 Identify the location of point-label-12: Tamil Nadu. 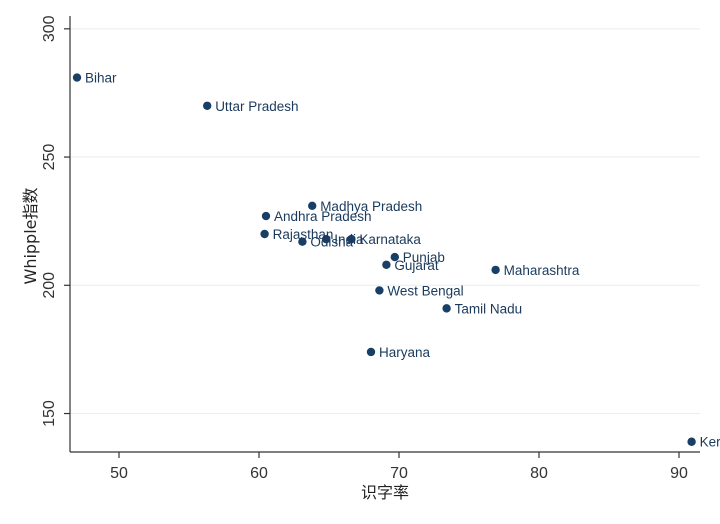
(489, 308).